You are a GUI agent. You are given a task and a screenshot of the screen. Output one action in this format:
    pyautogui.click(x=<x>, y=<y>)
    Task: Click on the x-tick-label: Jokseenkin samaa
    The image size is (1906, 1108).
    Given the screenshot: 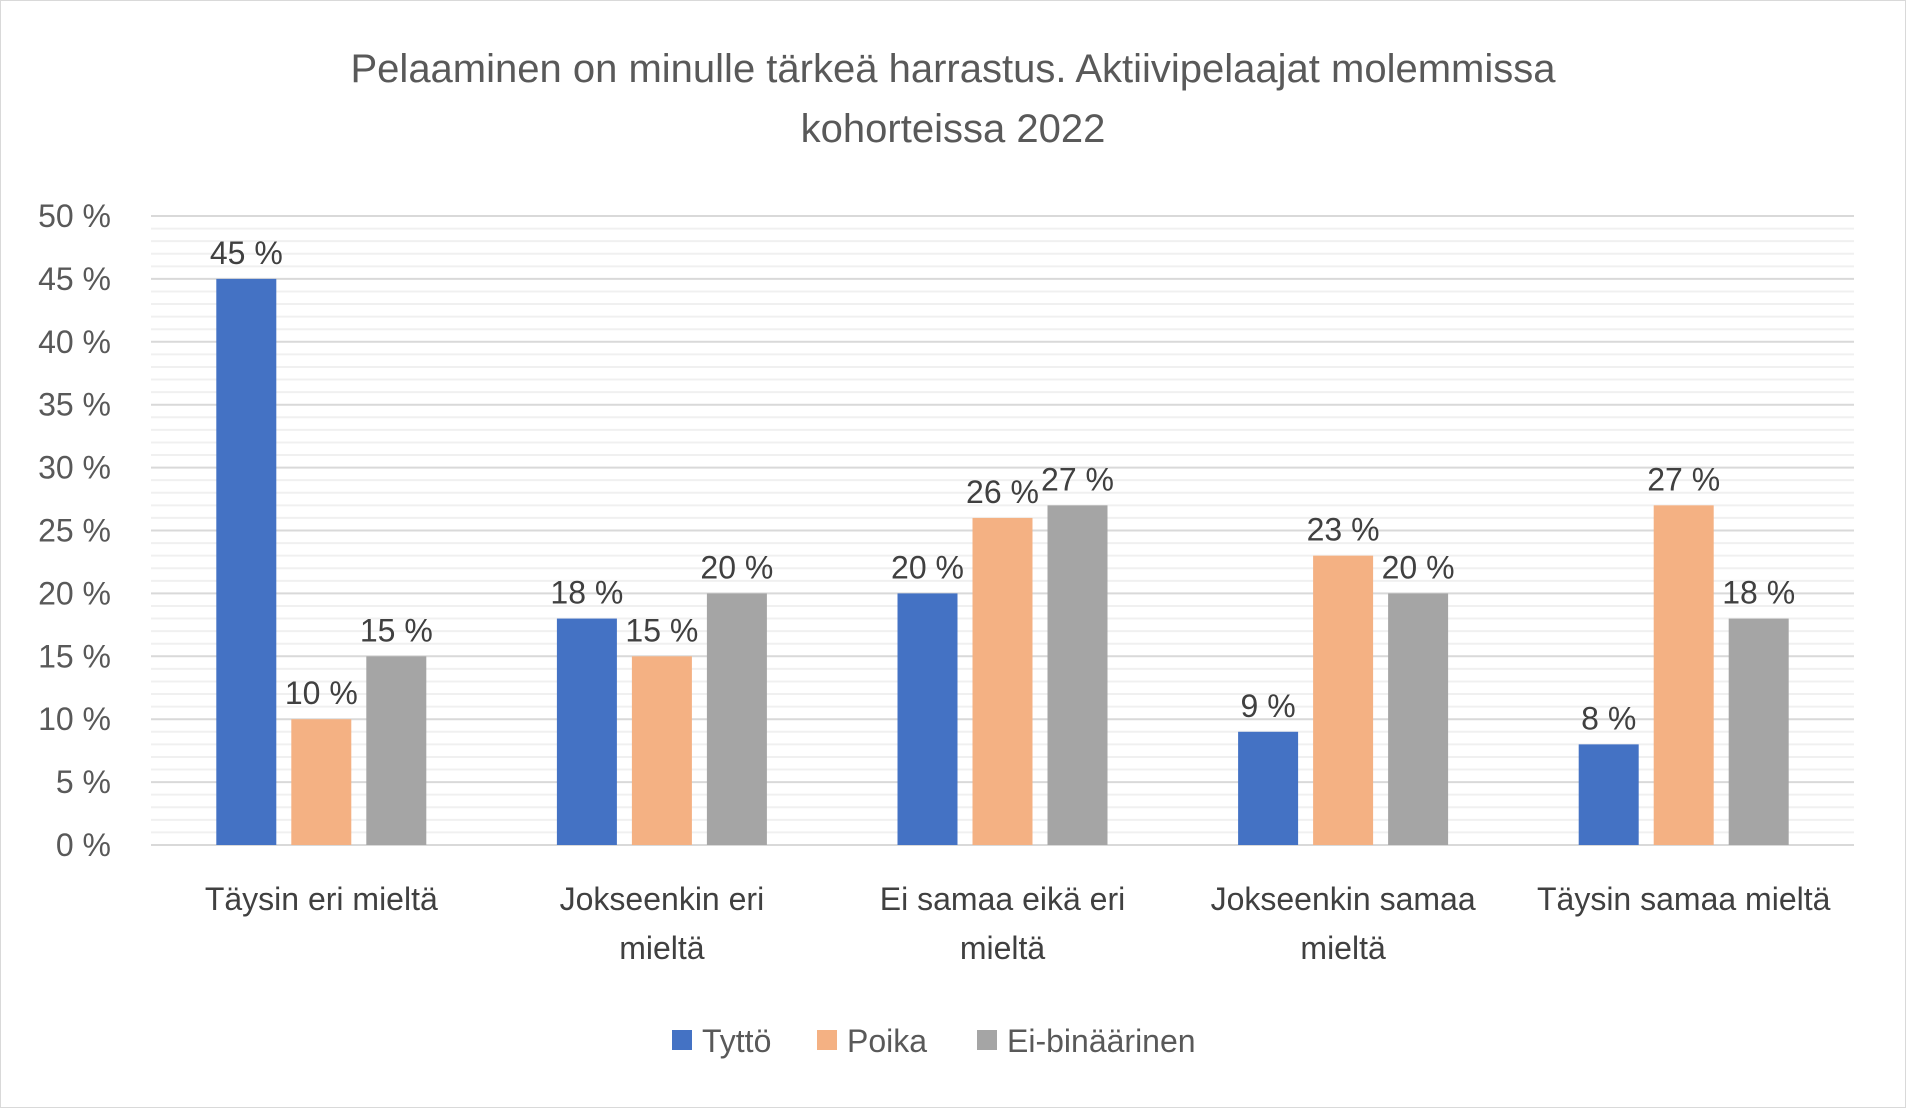 What is the action you would take?
    pyautogui.click(x=1343, y=899)
    